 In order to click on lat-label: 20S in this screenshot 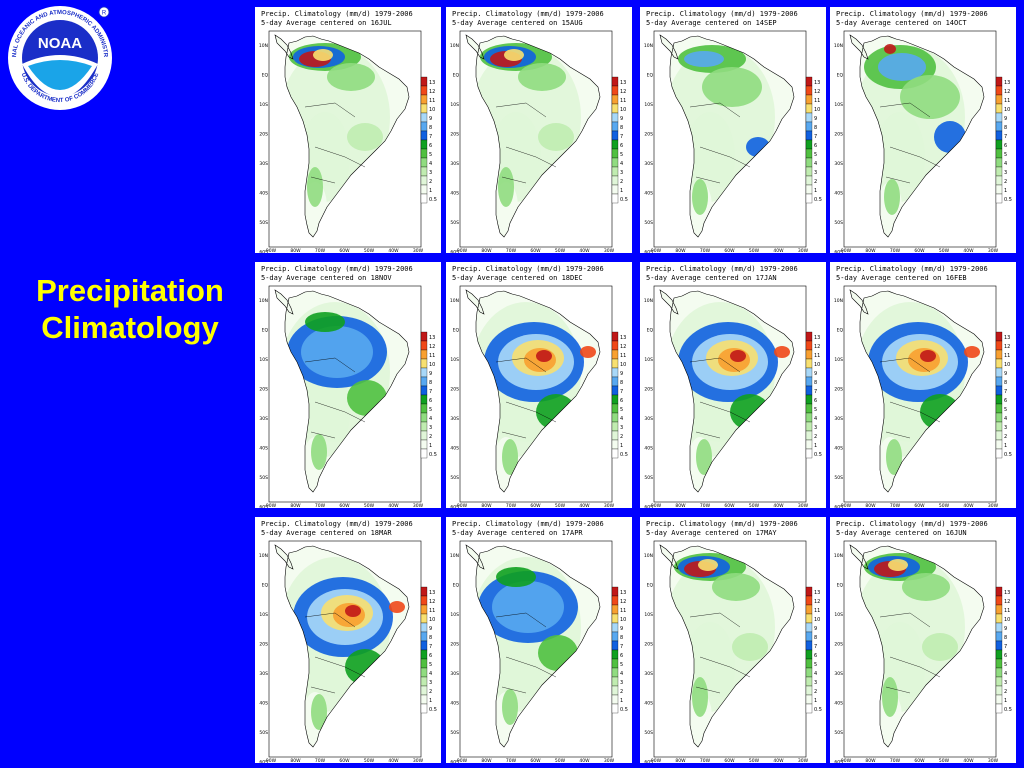, I will do `click(838, 645)`.